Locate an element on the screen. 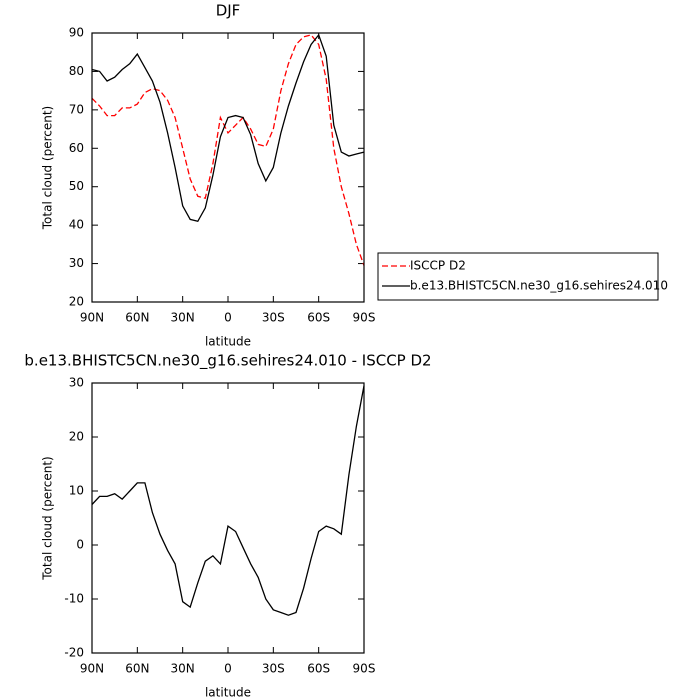 The height and width of the screenshot is (700, 700). legend-label: b.e13.BHISTC5CN.ne30_g16.sehires24.010 is located at coordinates (539, 286).